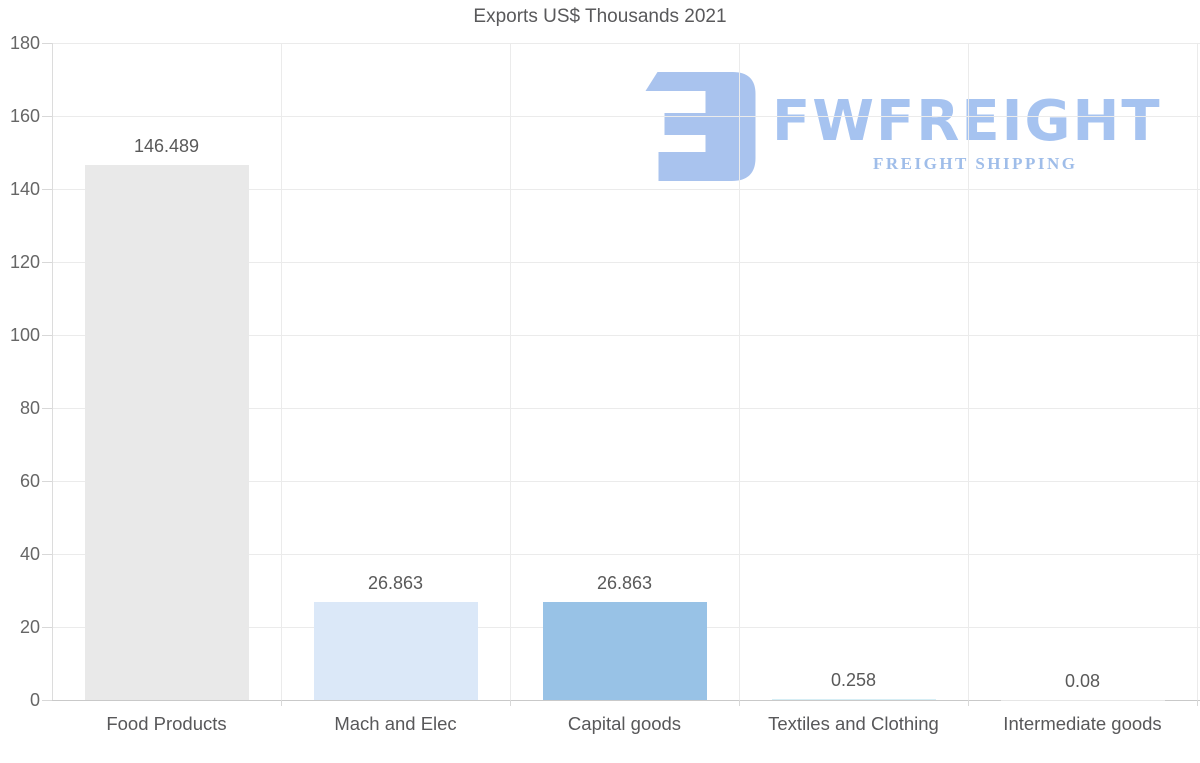  What do you see at coordinates (24, 262) in the screenshot?
I see `y-tick-label: 120` at bounding box center [24, 262].